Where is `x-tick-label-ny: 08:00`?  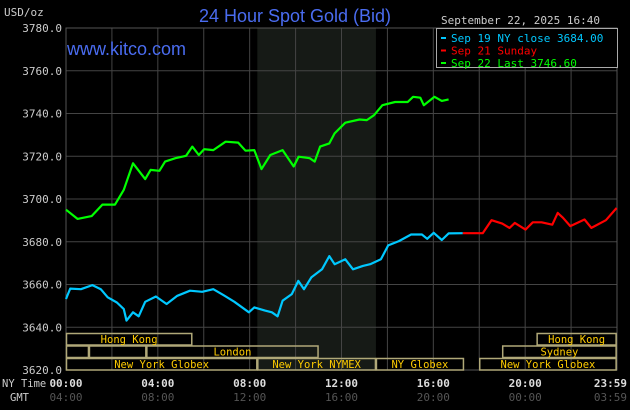 x-tick-label-ny: 08:00 is located at coordinates (249, 383).